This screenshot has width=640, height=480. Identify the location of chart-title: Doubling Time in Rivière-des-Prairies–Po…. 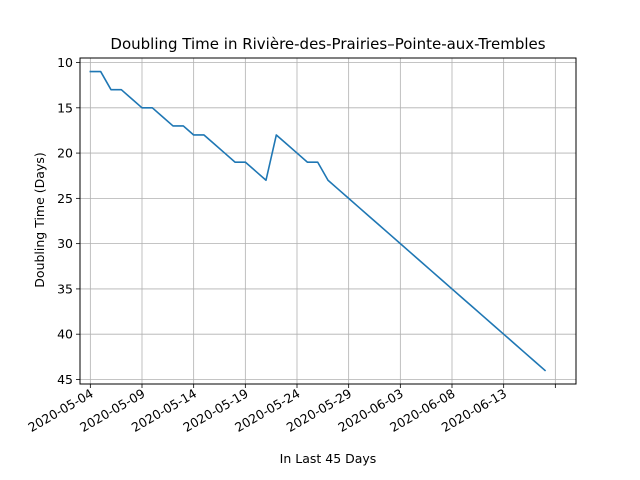
(327, 44).